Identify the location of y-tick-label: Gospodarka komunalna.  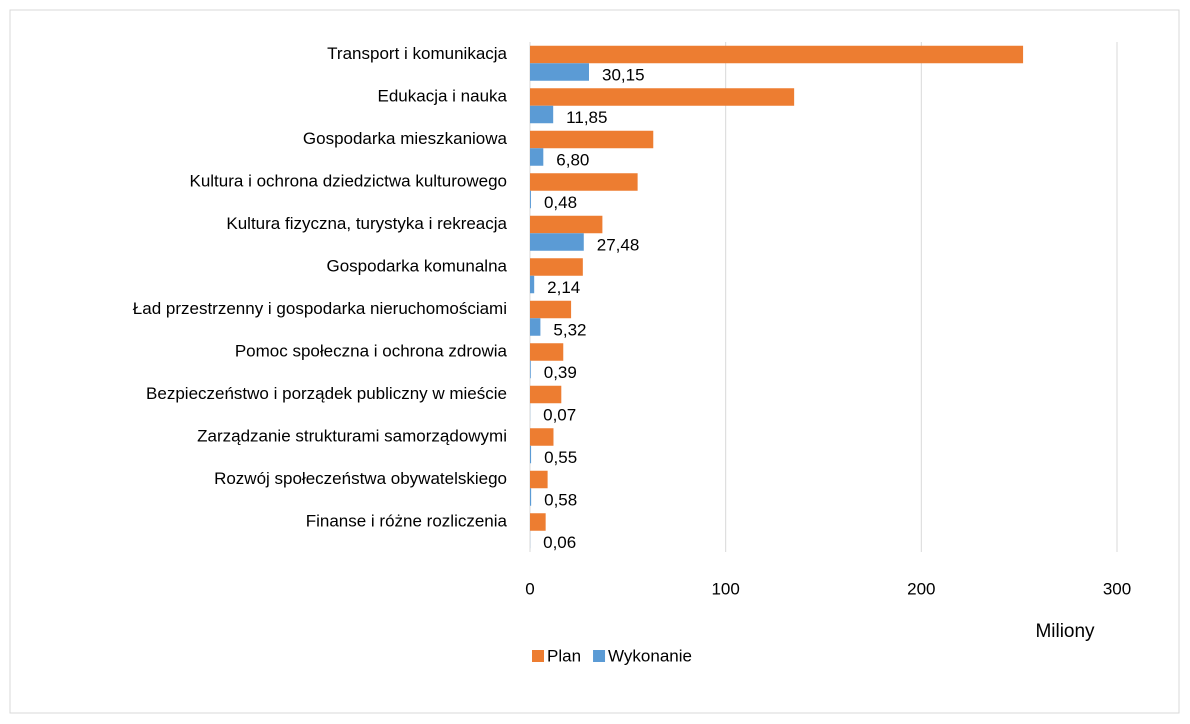
(416, 265).